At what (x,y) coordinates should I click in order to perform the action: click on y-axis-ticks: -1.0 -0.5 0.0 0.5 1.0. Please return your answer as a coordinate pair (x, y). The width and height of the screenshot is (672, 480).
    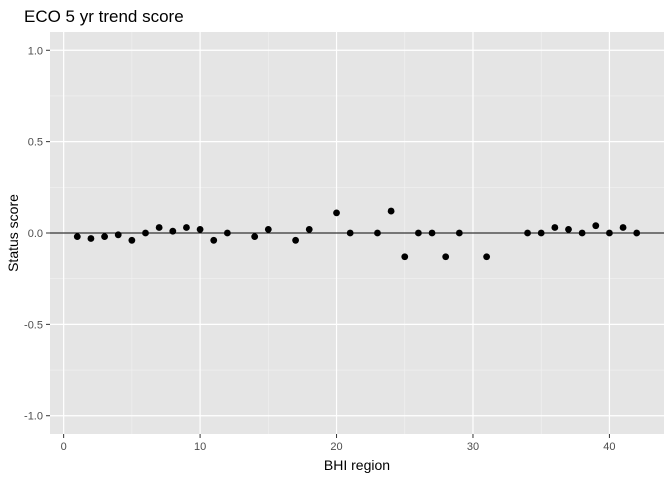
    Looking at the image, I should click on (37, 234).